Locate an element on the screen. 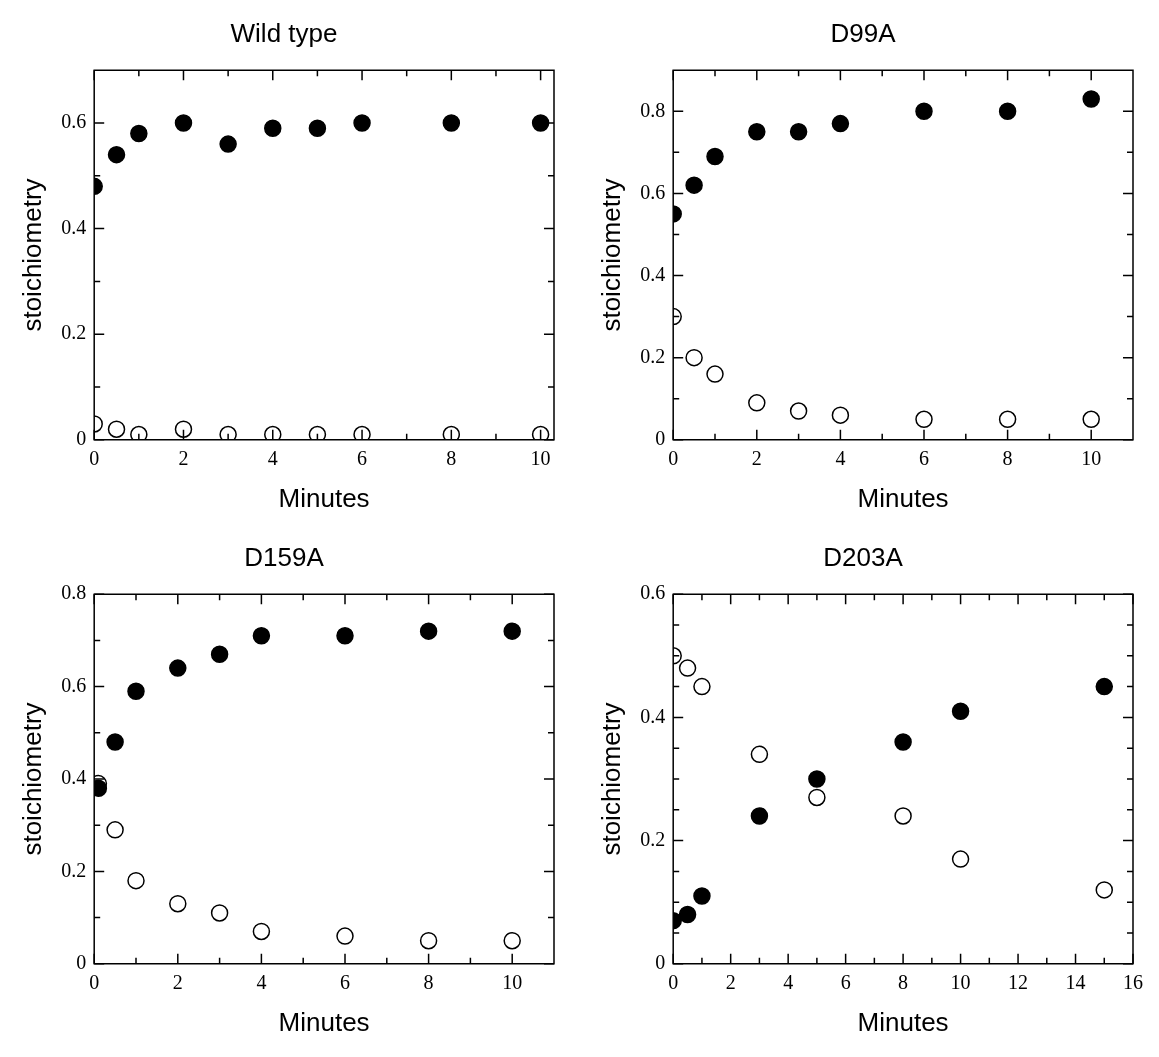  chart-title: D159A is located at coordinates (284, 556).